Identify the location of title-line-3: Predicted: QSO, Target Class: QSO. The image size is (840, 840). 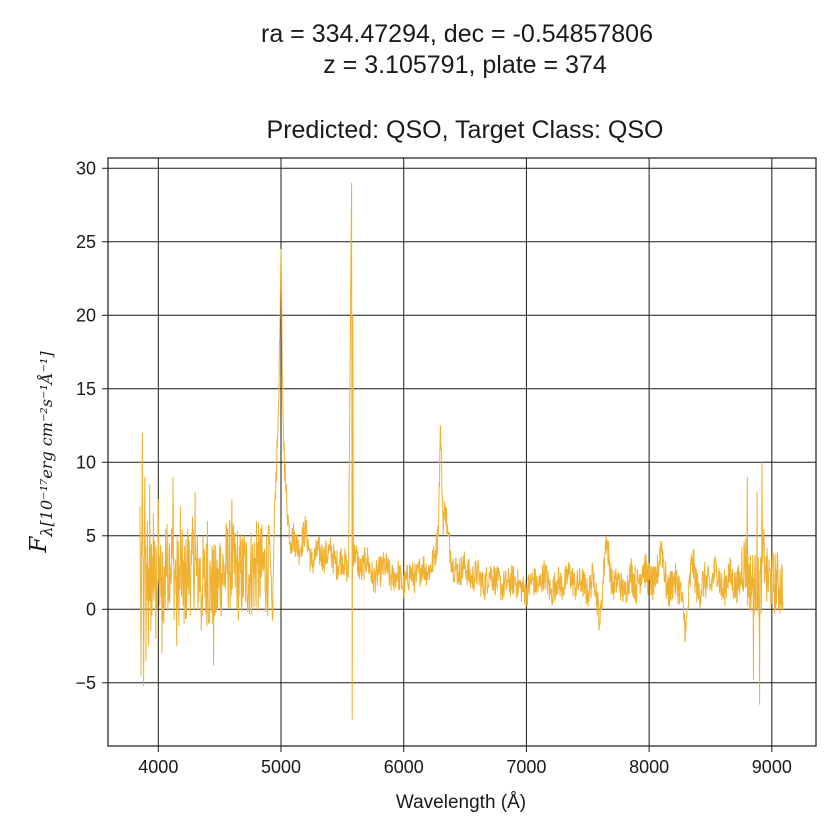
(465, 130).